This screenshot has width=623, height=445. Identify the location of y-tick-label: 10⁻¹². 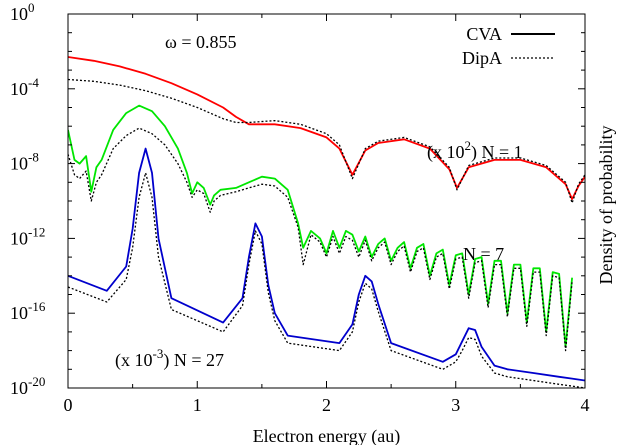
(27, 236).